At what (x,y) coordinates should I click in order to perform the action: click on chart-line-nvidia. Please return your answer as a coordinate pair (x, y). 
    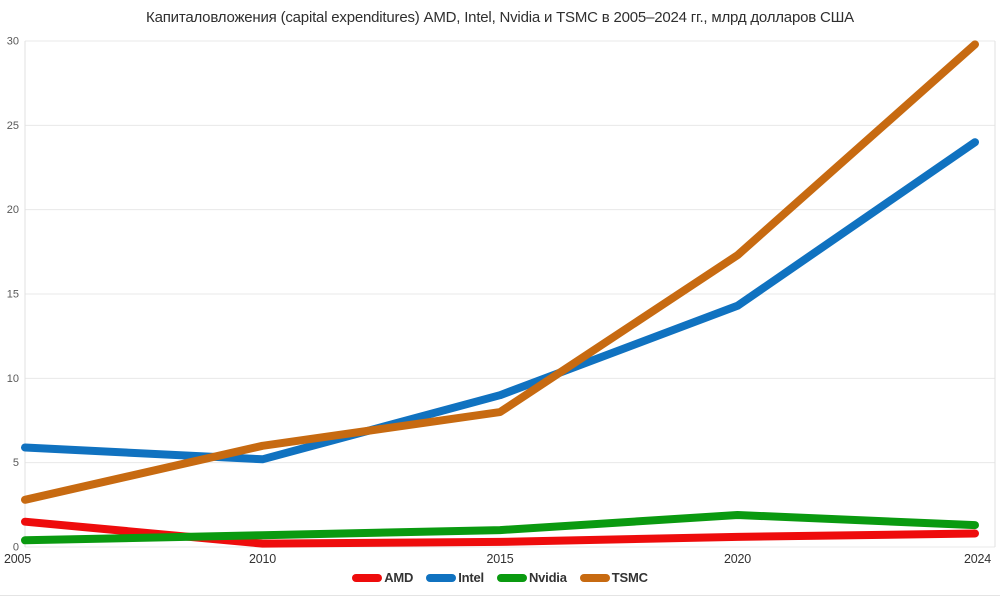
    Looking at the image, I should click on (500, 528).